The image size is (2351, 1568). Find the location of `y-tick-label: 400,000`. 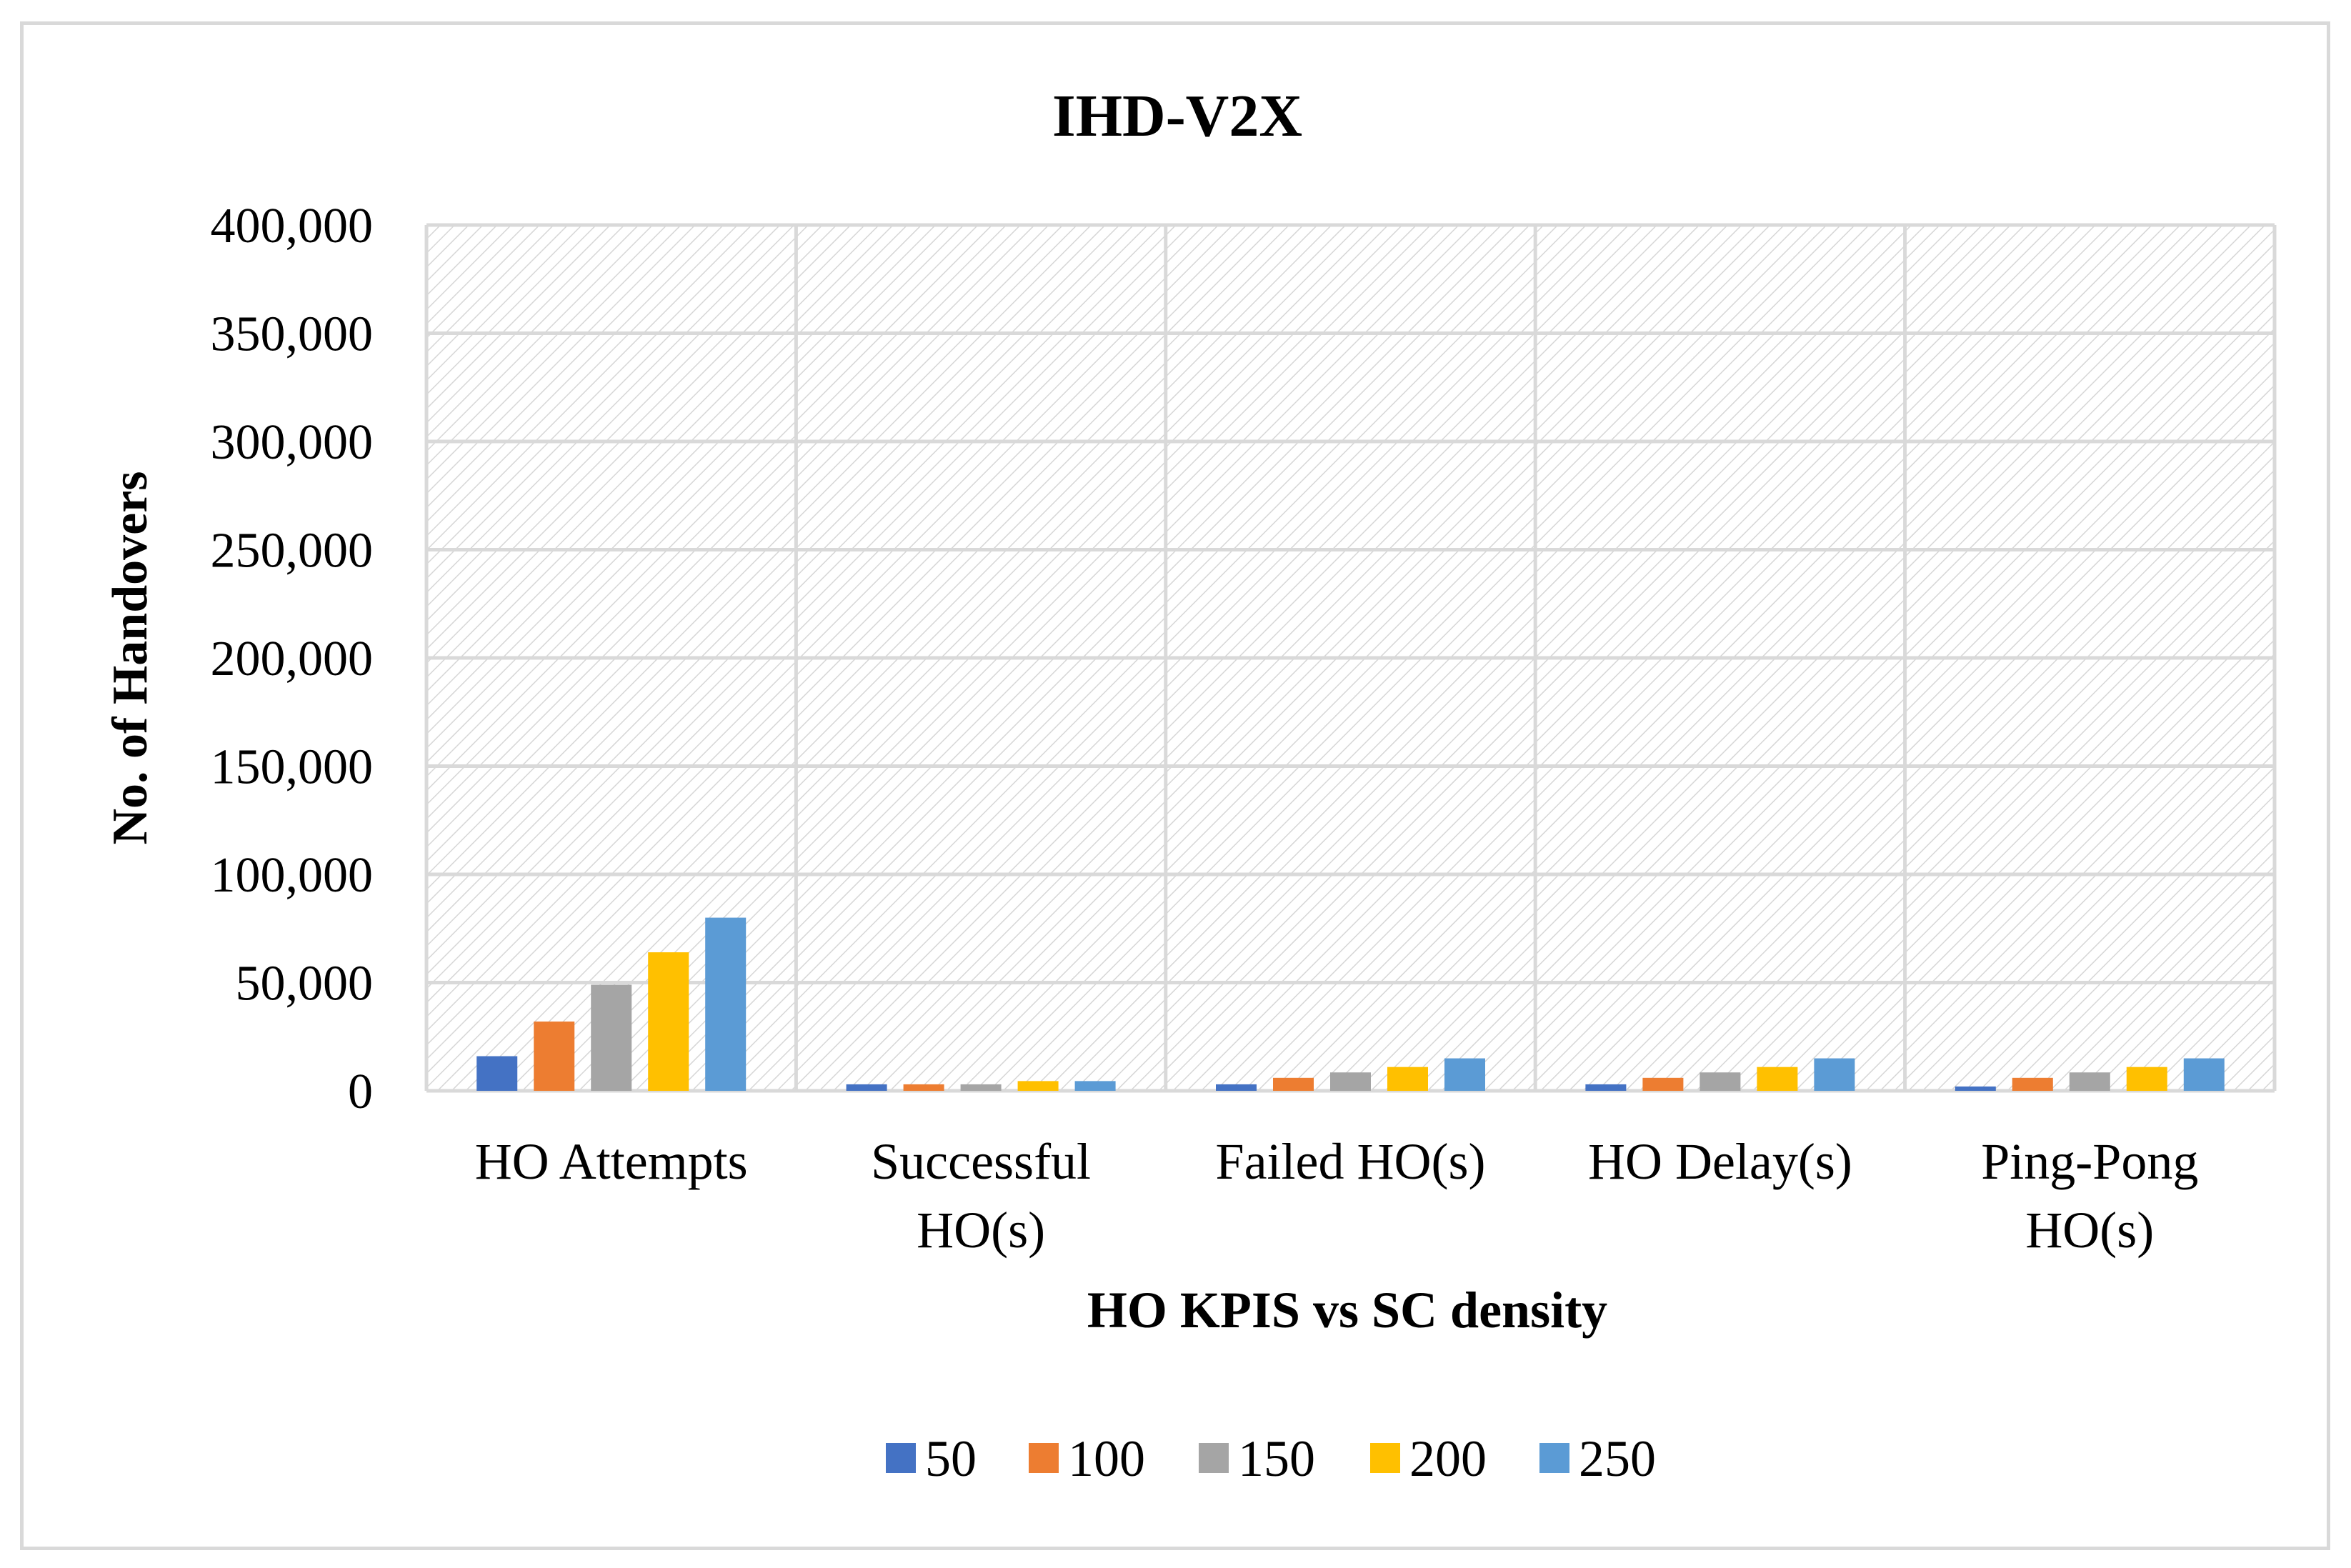

y-tick-label: 400,000 is located at coordinates (292, 226).